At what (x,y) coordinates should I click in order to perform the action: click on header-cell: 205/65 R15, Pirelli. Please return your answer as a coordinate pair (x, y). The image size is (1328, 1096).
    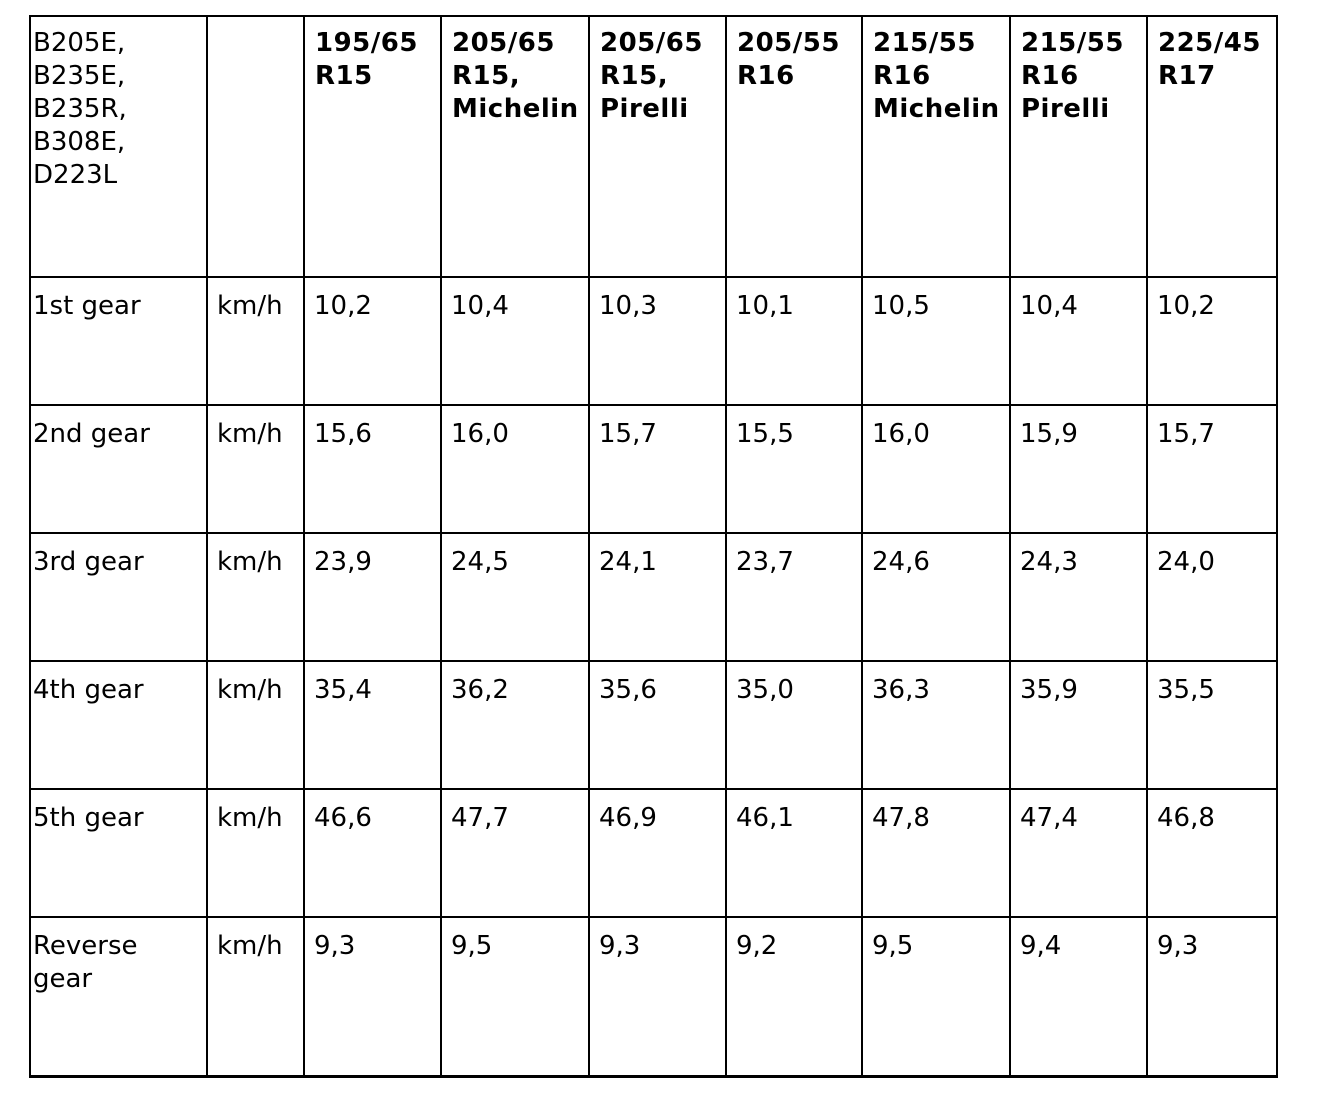
    Looking at the image, I should click on (657, 146).